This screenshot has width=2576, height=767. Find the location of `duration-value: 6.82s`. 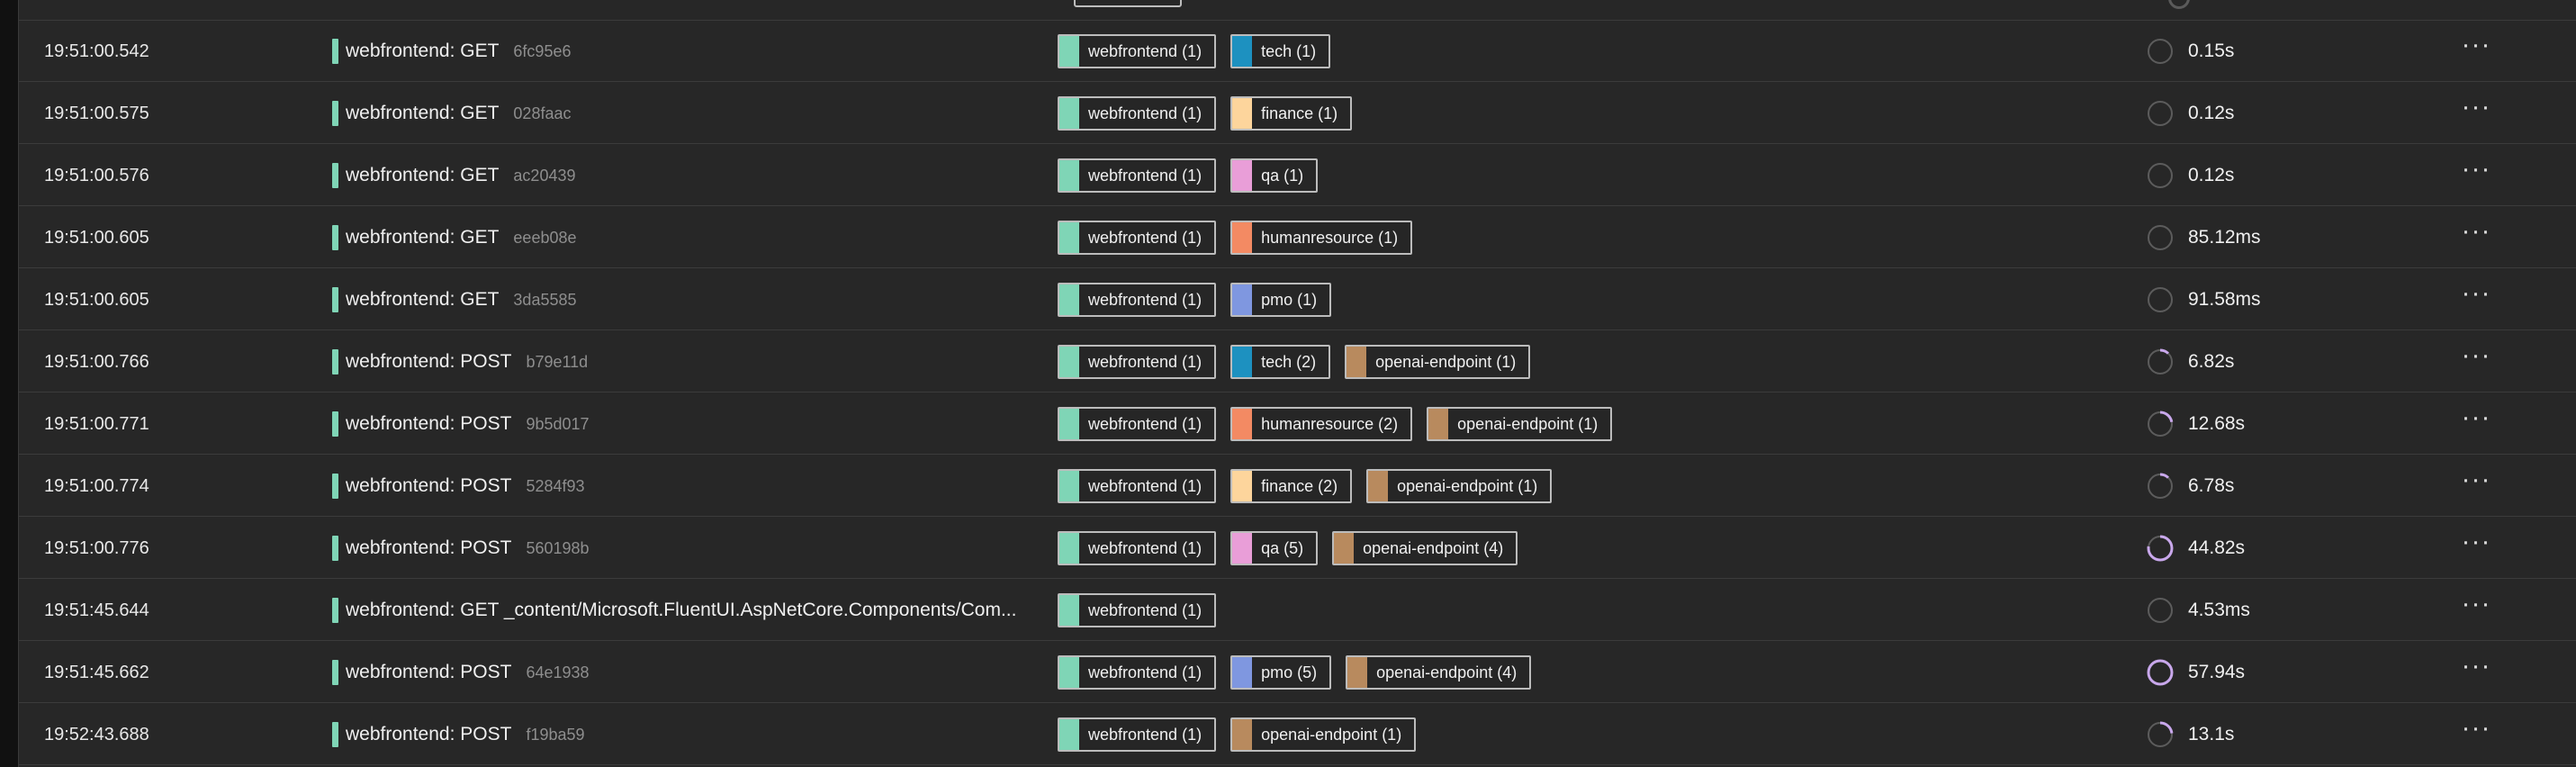

duration-value: 6.82s is located at coordinates (2211, 361).